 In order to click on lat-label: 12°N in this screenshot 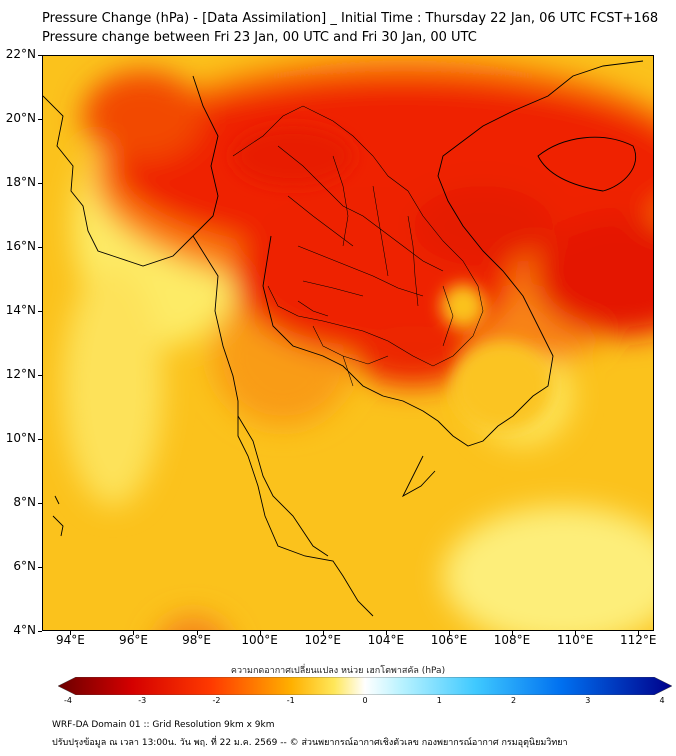, I will do `click(20, 374)`.